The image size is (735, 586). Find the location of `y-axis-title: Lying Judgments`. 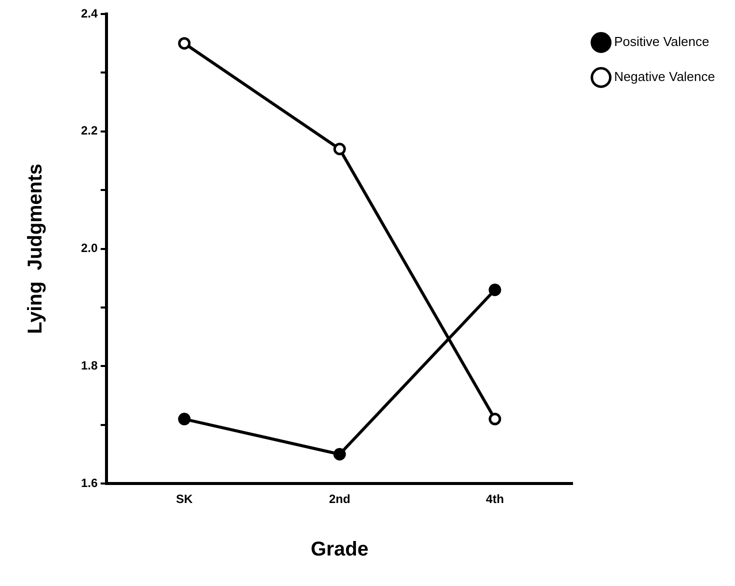

y-axis-title: Lying Judgments is located at coordinates (35, 249).